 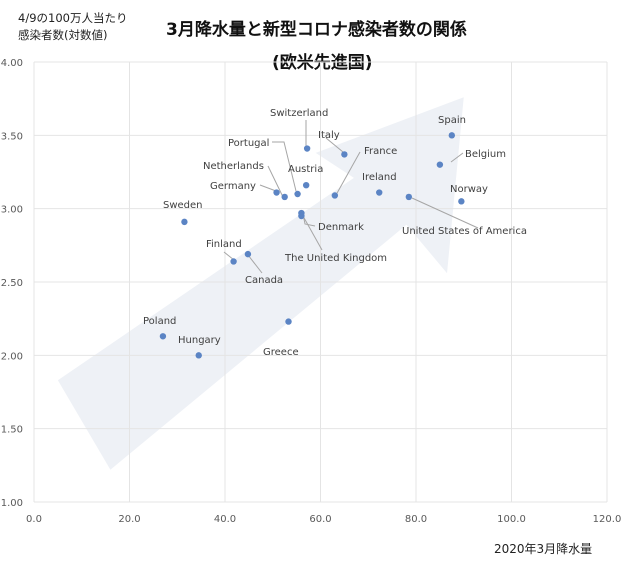 I want to click on x-axis-label: 2020年3月降水量, so click(x=543, y=549).